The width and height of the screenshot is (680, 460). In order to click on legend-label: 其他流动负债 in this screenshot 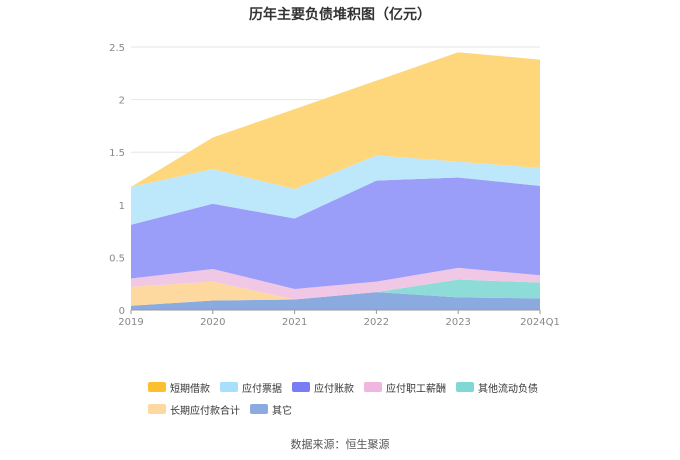, I will do `click(508, 389)`.